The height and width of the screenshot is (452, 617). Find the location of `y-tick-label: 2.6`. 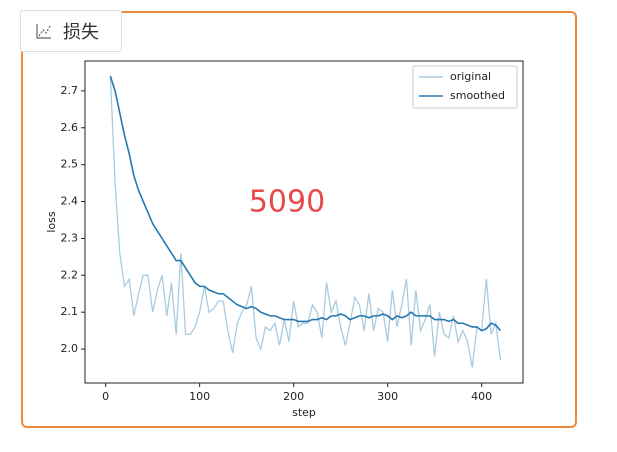

y-tick-label: 2.6 is located at coordinates (70, 127).